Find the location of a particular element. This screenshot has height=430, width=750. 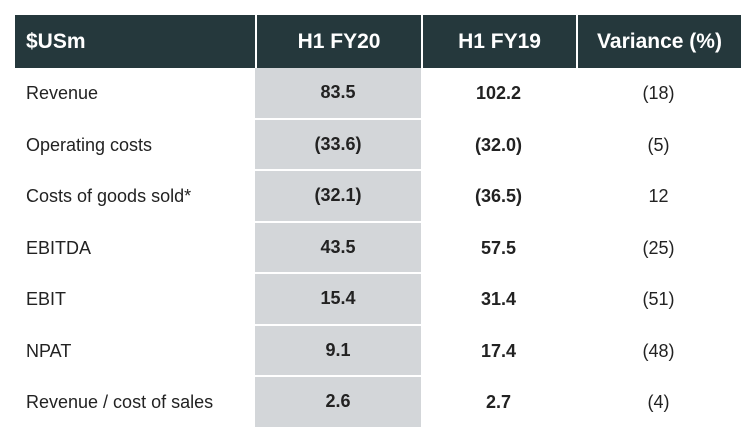

header-h1-fy20: H1 FY20 is located at coordinates (338, 41).